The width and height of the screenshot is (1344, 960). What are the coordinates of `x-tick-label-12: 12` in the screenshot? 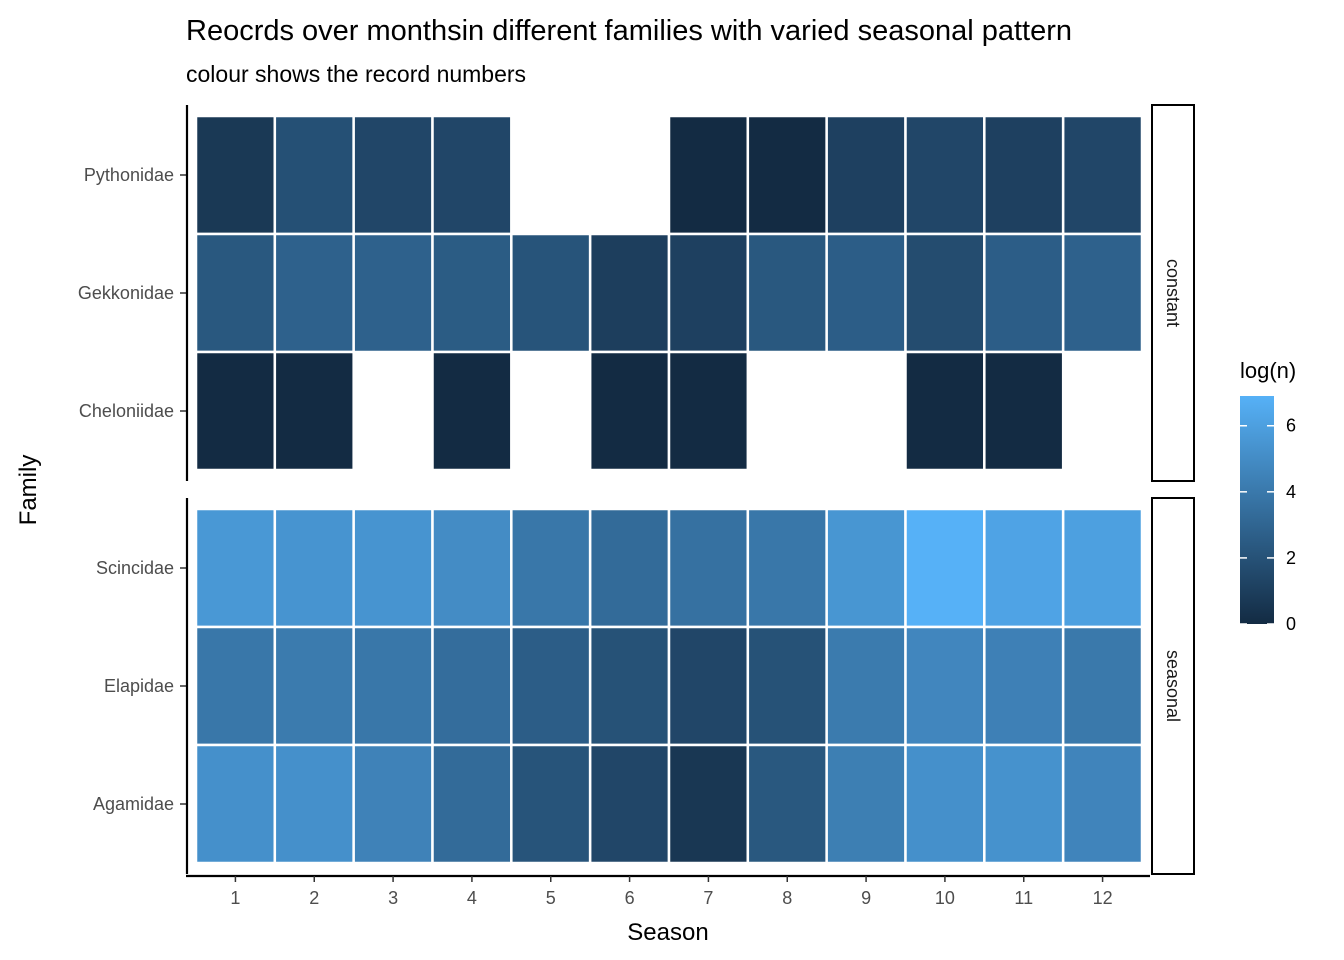 It's located at (1103, 898).